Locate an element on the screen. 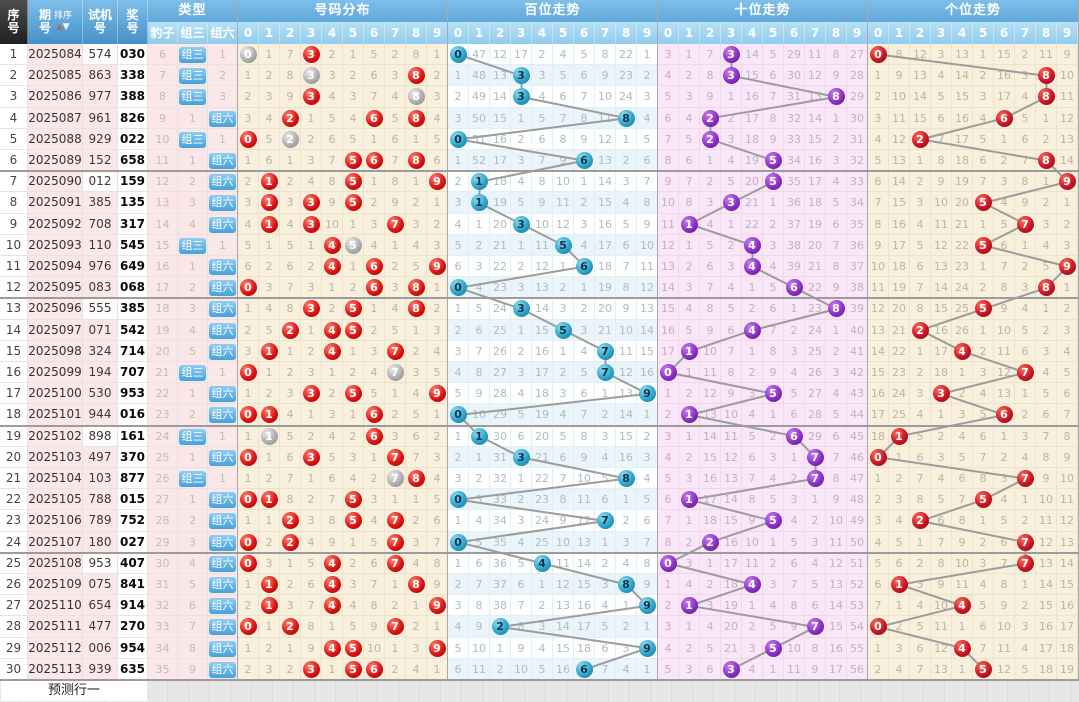 The width and height of the screenshot is (1079, 702). trend-cell: 37 is located at coordinates (500, 585).